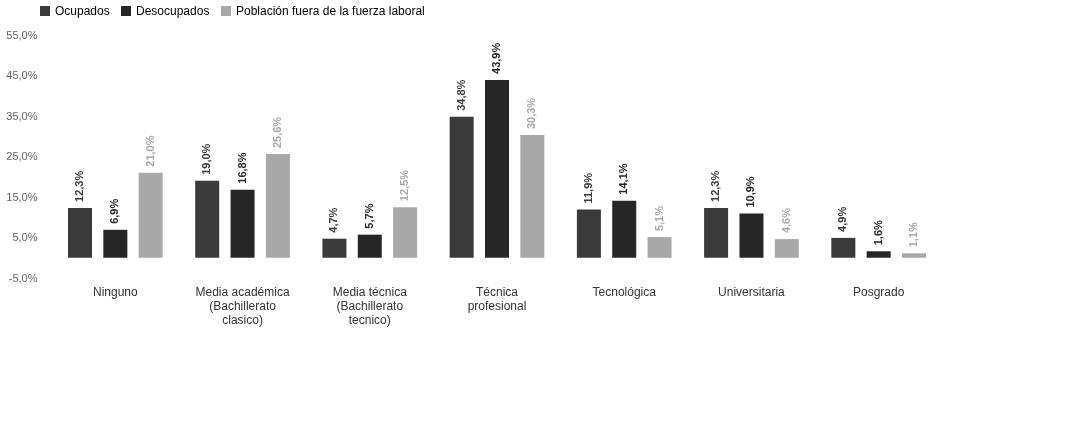 The image size is (1067, 428). Describe the element at coordinates (22, 156) in the screenshot. I see `y-tick-label: 25,0%` at that location.